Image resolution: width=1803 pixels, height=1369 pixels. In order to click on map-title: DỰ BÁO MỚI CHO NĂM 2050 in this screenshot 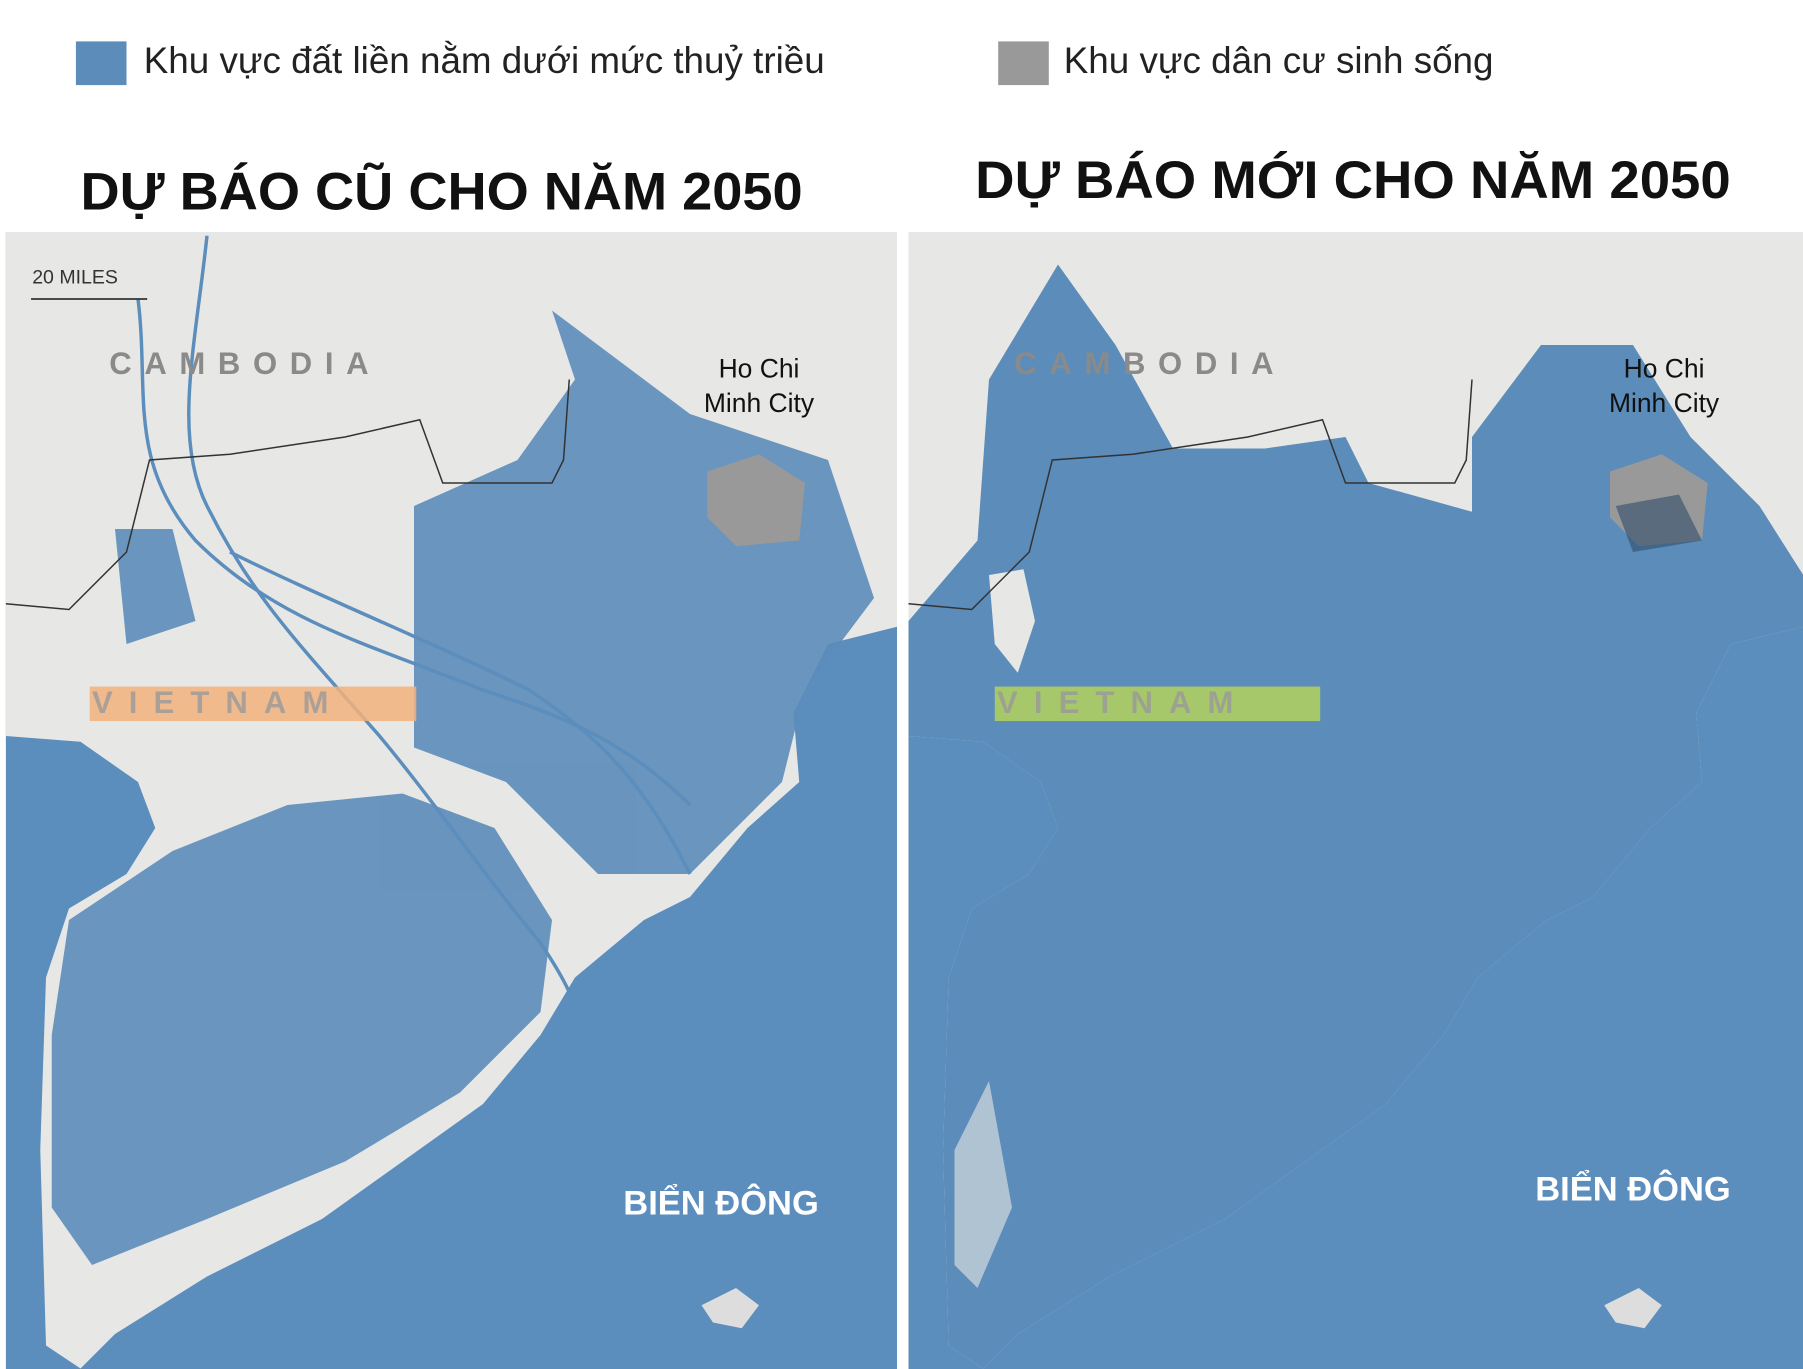, I will do `click(1353, 180)`.